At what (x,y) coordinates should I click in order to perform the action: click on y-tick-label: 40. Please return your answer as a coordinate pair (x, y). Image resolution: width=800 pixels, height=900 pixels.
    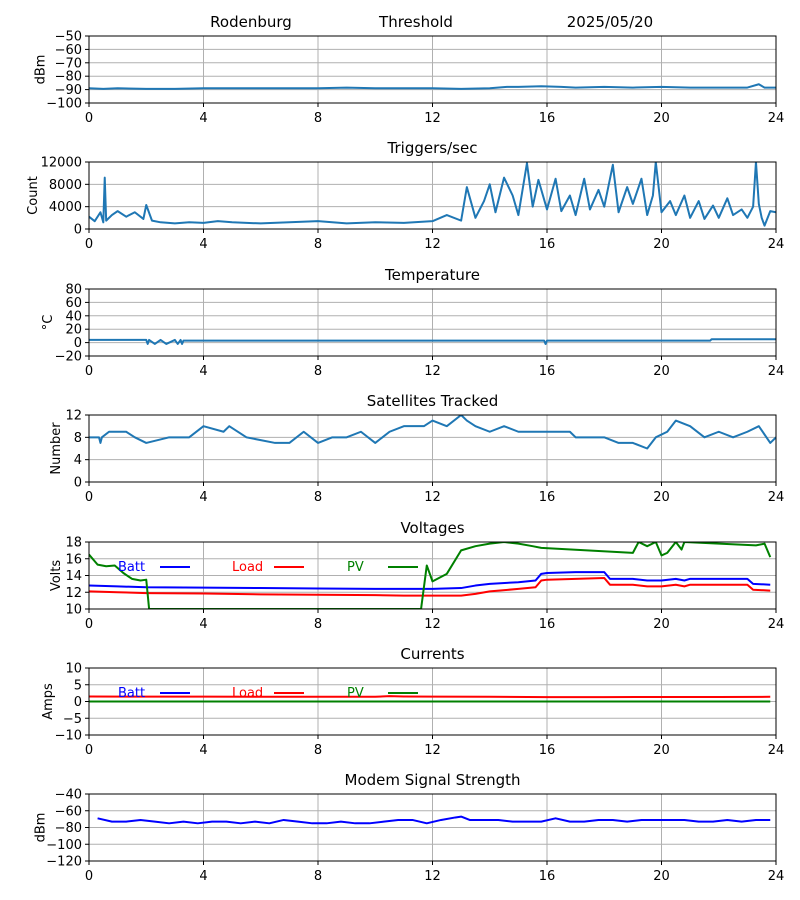
    Looking at the image, I should click on (73, 316).